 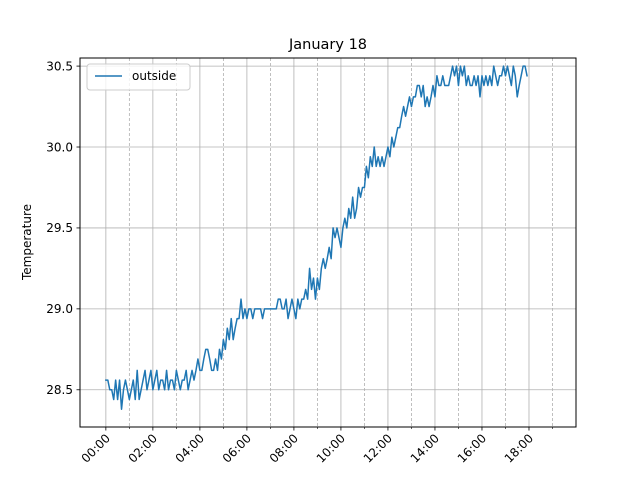 I want to click on y-tick-label: 30.5, so click(x=59, y=66).